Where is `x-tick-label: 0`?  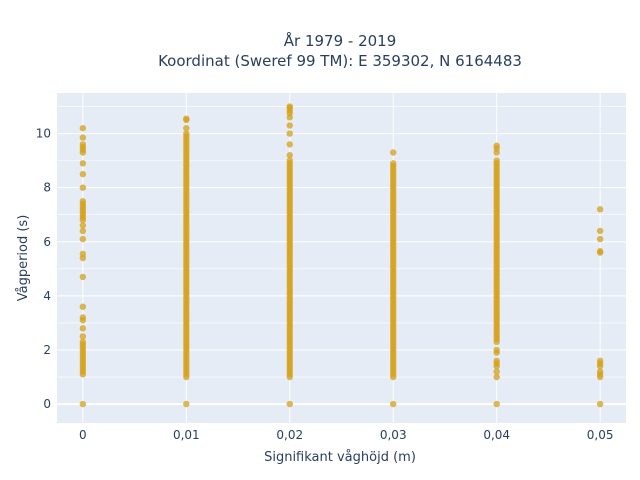
x-tick-label: 0 is located at coordinates (83, 435).